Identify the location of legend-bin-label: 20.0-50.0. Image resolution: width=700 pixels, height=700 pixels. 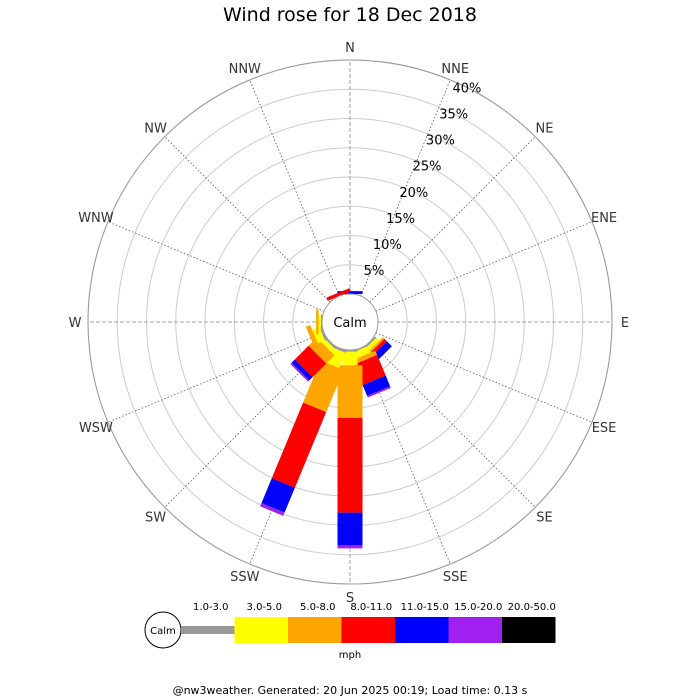
(532, 607).